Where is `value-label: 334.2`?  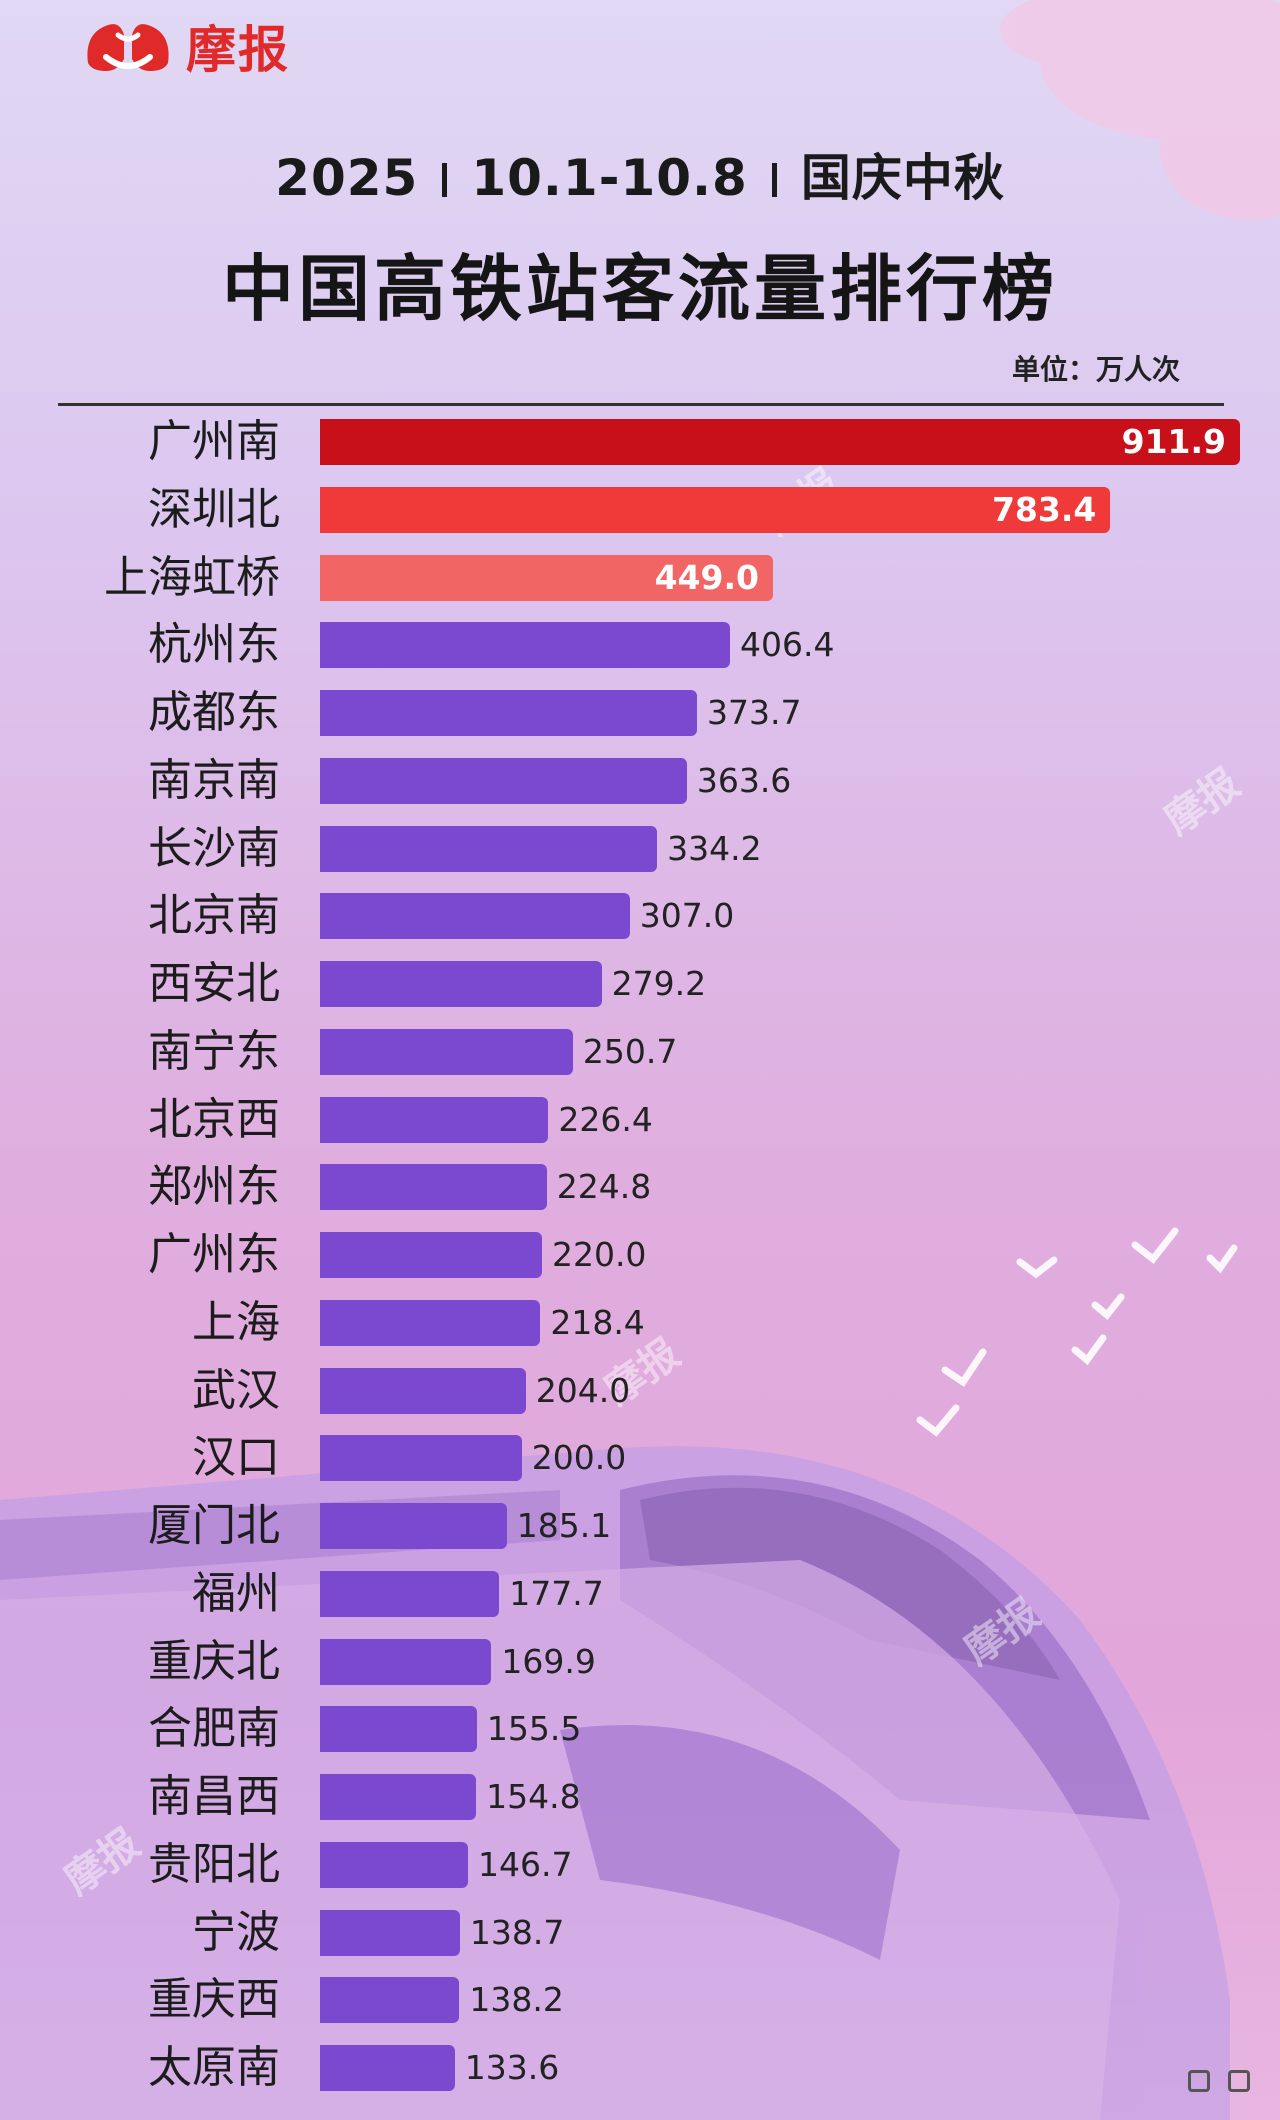 value-label: 334.2 is located at coordinates (714, 848).